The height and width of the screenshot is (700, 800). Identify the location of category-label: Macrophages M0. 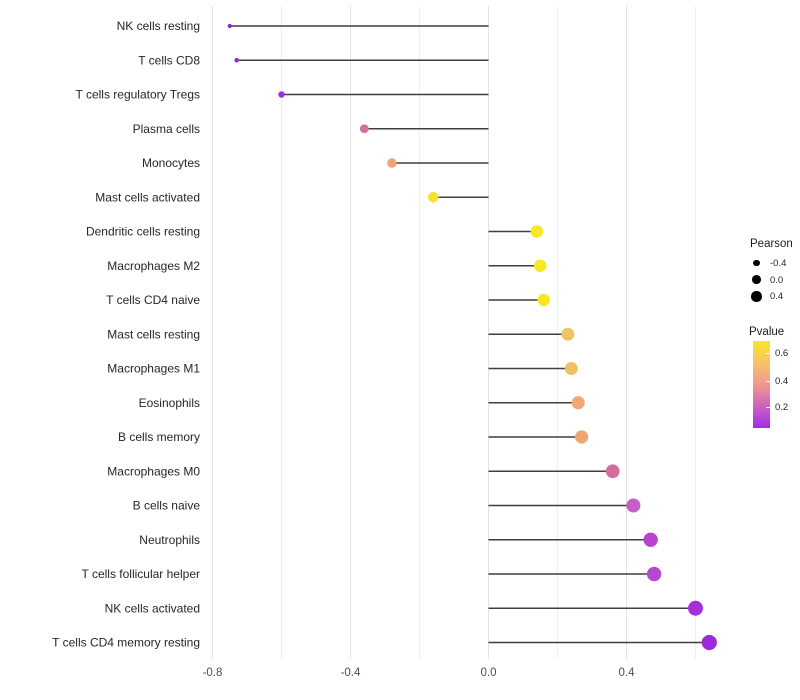
(153, 471).